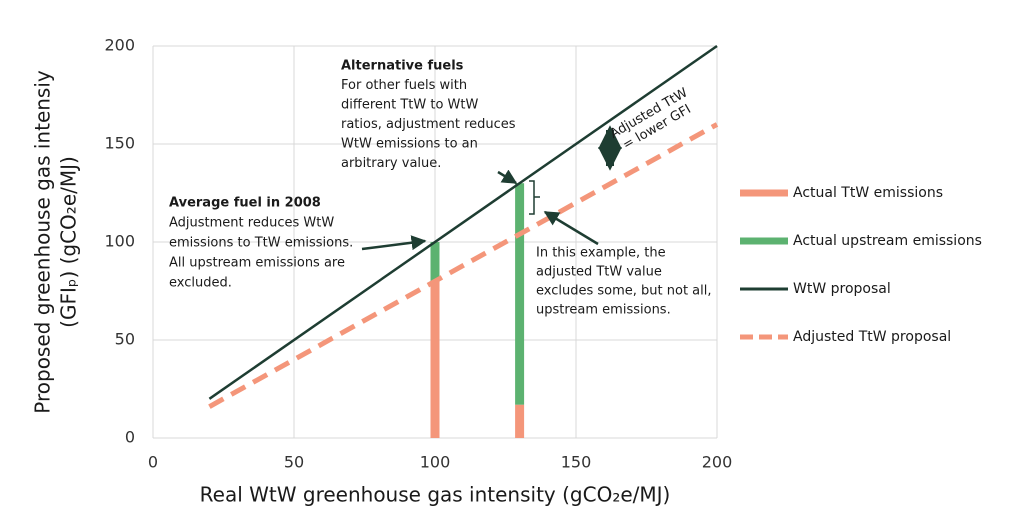 This screenshot has height=527, width=1024. I want to click on annotation-text: ratios, adjustment reduces, so click(428, 124).